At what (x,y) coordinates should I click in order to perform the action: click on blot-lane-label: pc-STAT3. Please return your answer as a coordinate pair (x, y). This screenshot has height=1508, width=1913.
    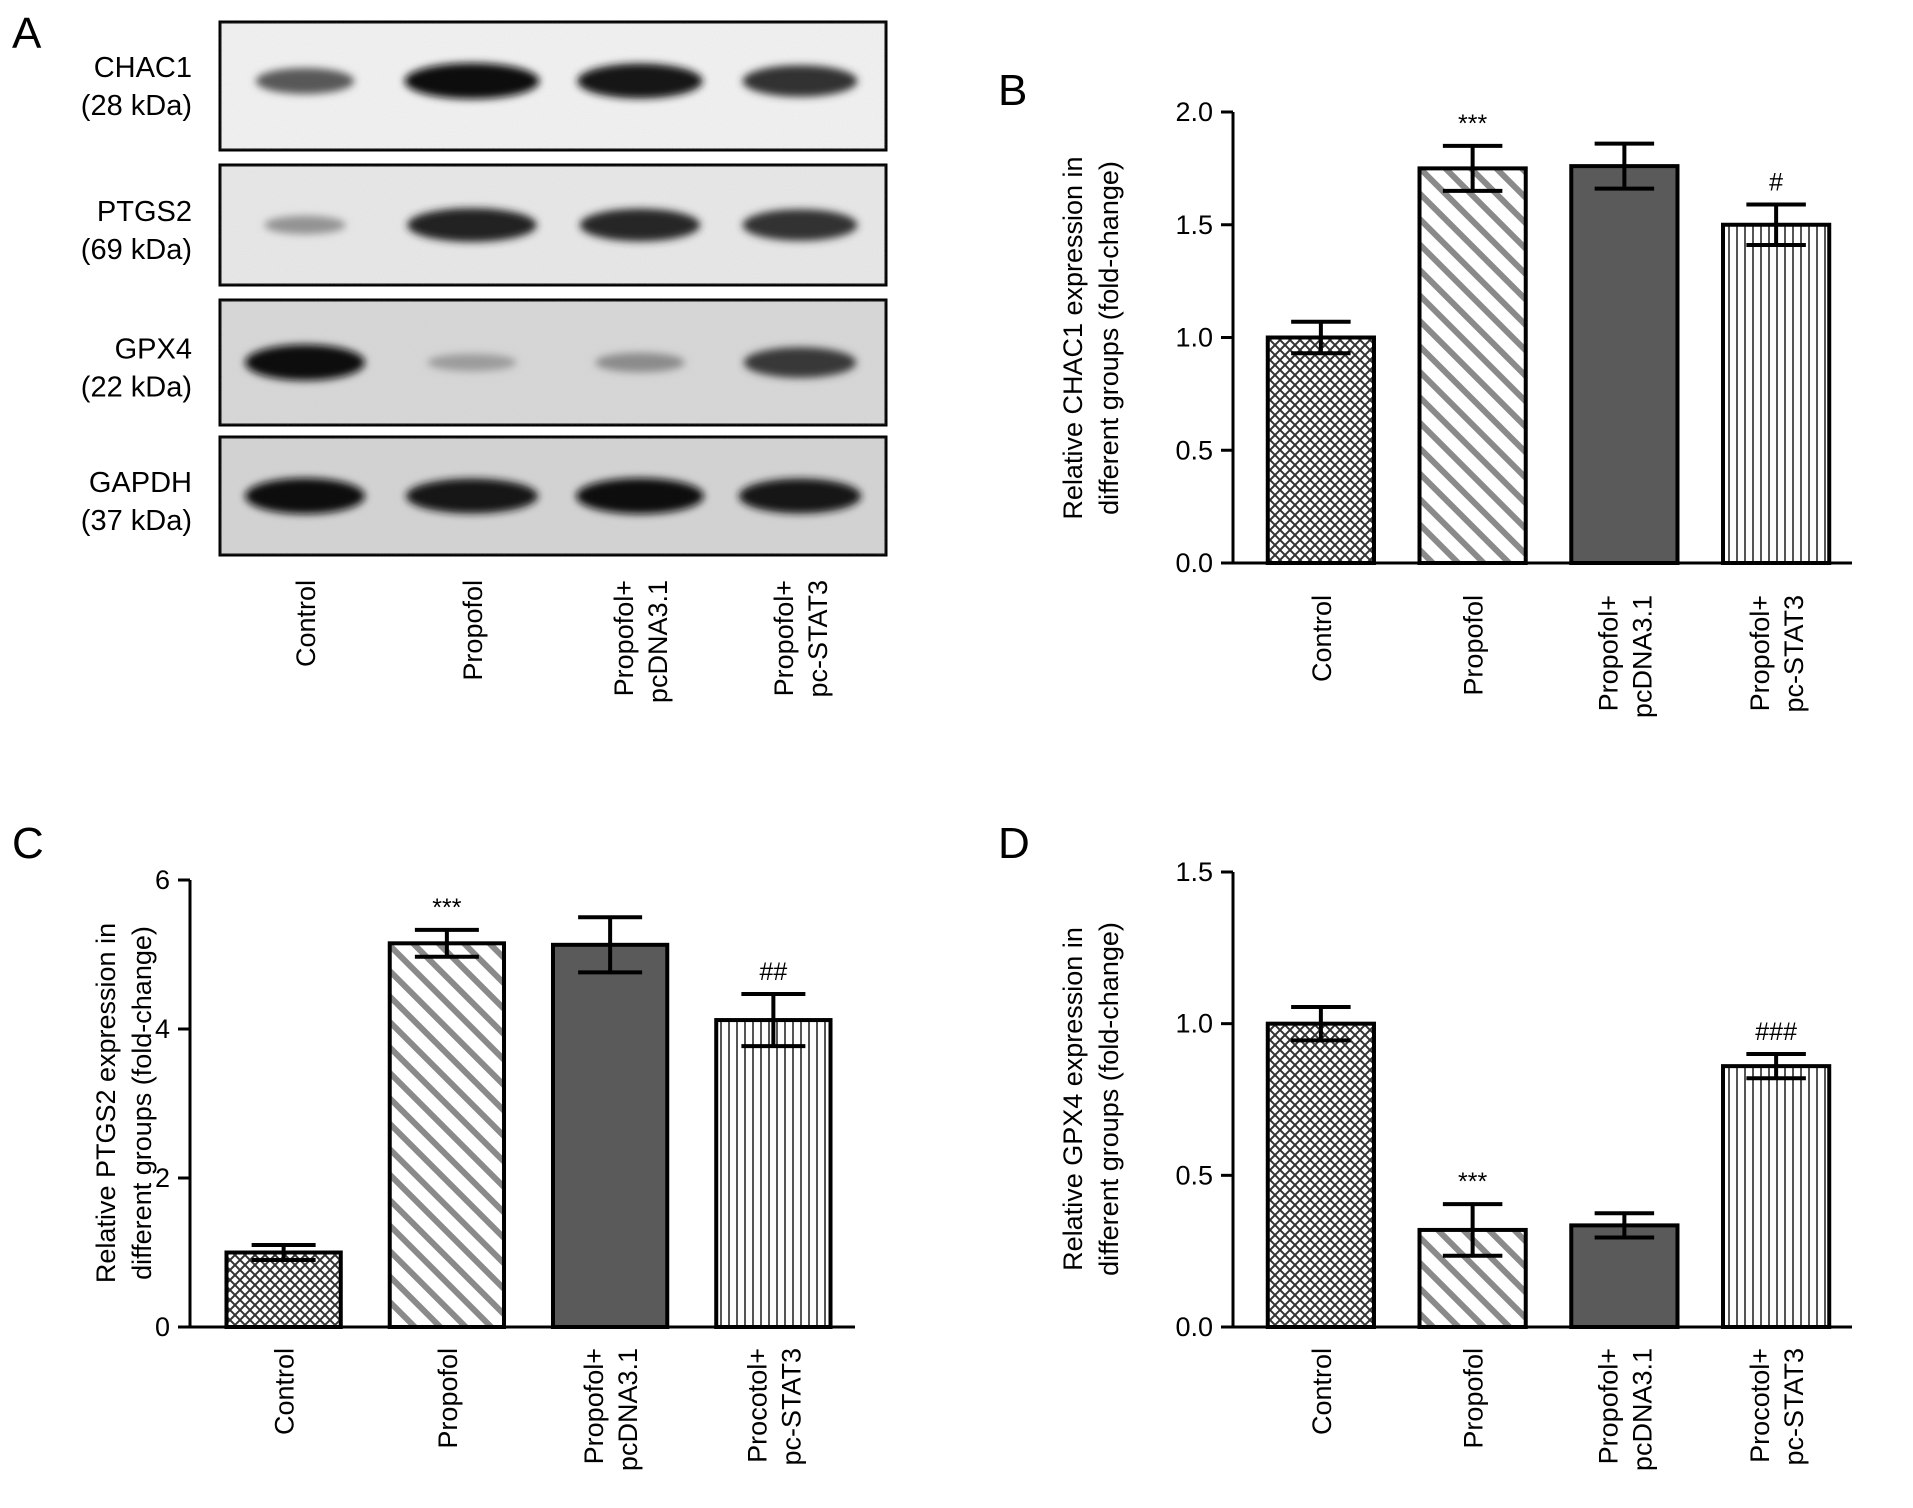
    Looking at the image, I should click on (818, 639).